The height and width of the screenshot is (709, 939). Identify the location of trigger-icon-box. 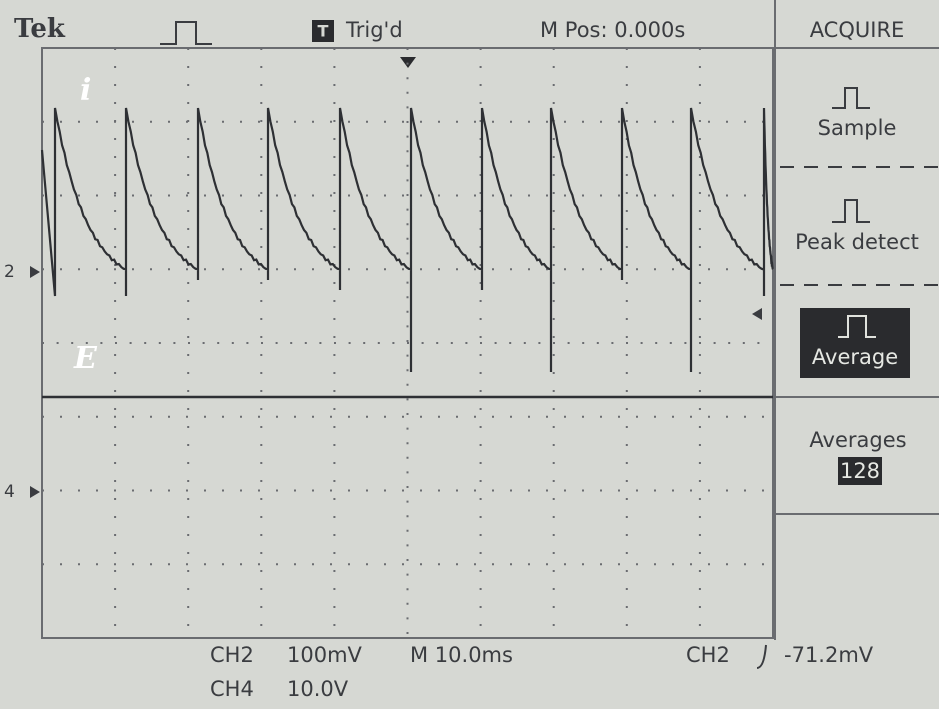
(323, 31).